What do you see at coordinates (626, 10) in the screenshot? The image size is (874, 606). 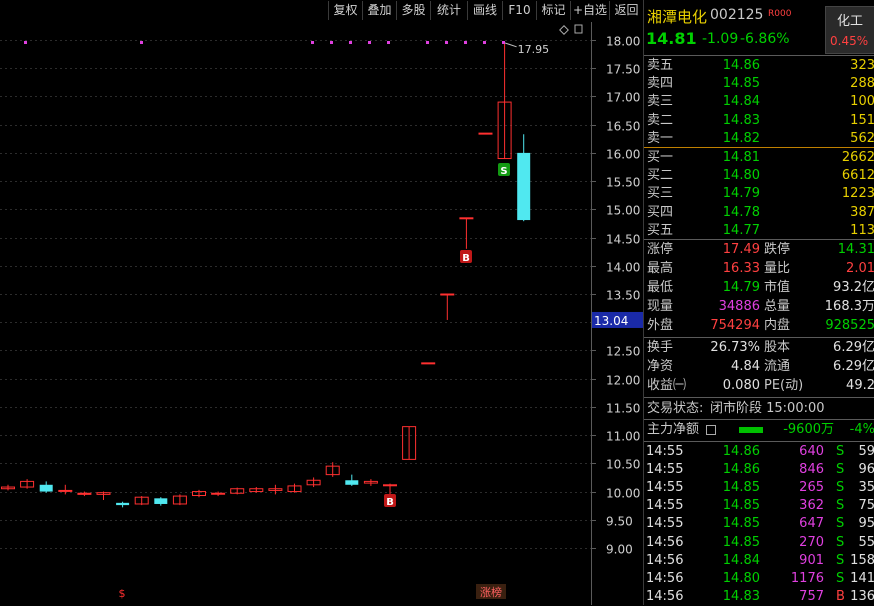 I see `back-button: 返回` at bounding box center [626, 10].